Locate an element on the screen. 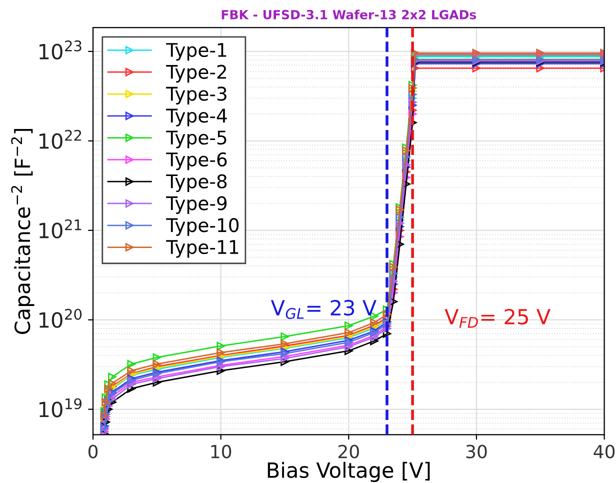 The height and width of the screenshot is (483, 616). ref-line-label: V$_{GL}$= 23 V is located at coordinates (323, 309).